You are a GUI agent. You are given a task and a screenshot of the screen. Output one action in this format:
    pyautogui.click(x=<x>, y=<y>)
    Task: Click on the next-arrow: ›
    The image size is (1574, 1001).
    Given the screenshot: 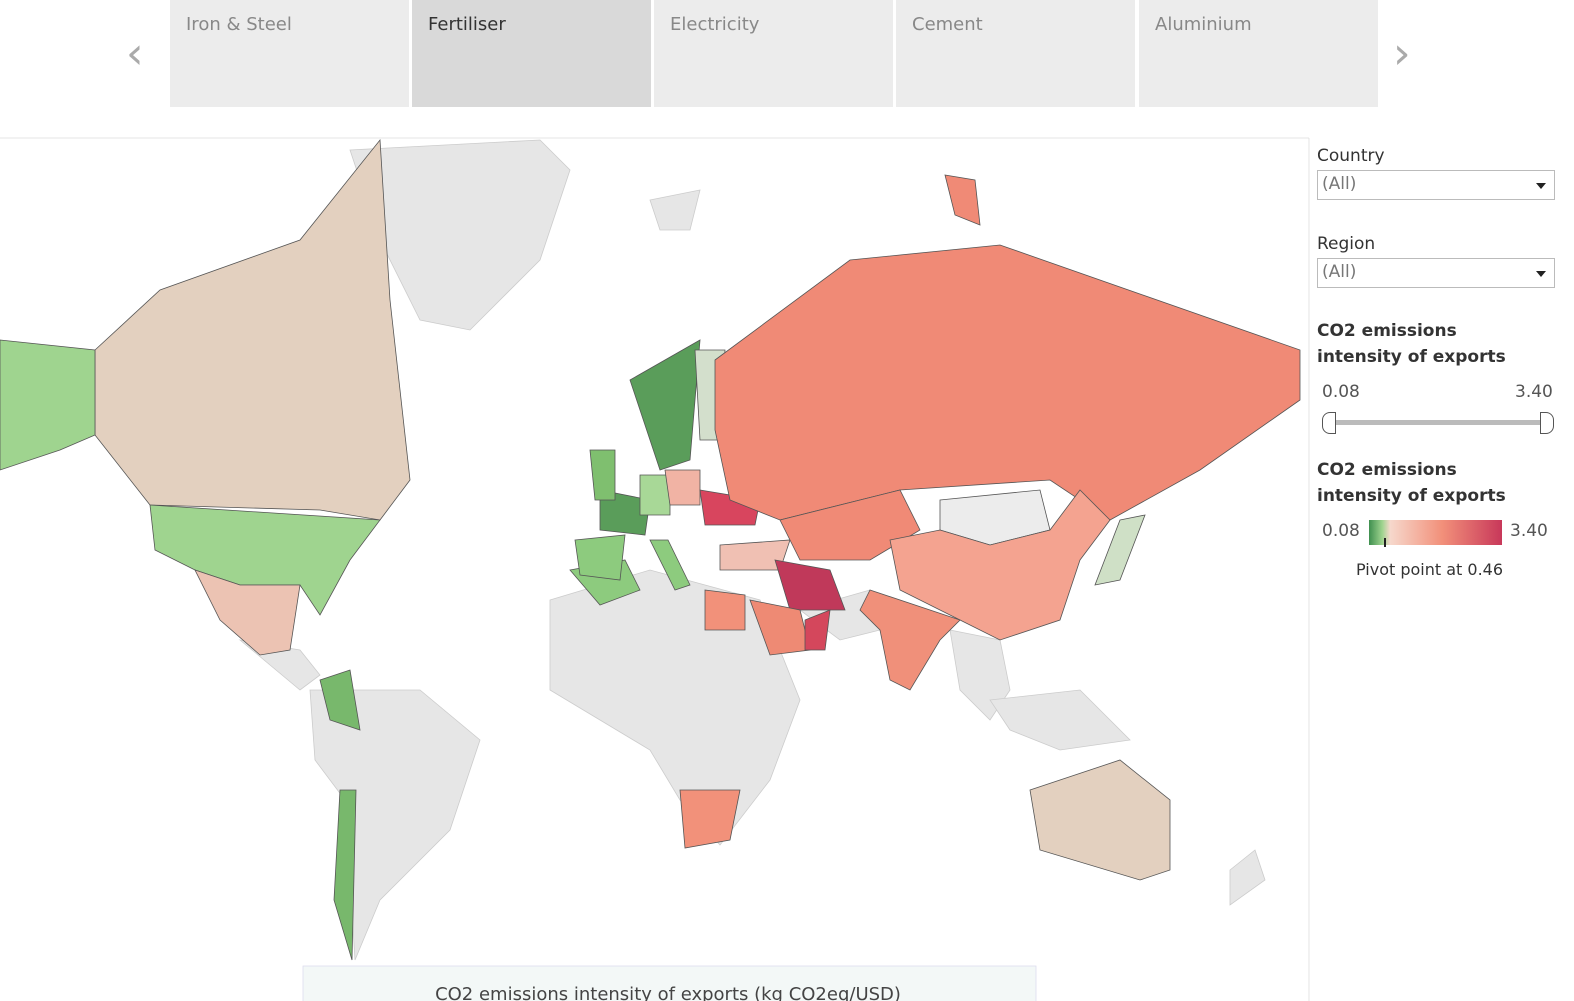 What is the action you would take?
    pyautogui.click(x=1402, y=53)
    